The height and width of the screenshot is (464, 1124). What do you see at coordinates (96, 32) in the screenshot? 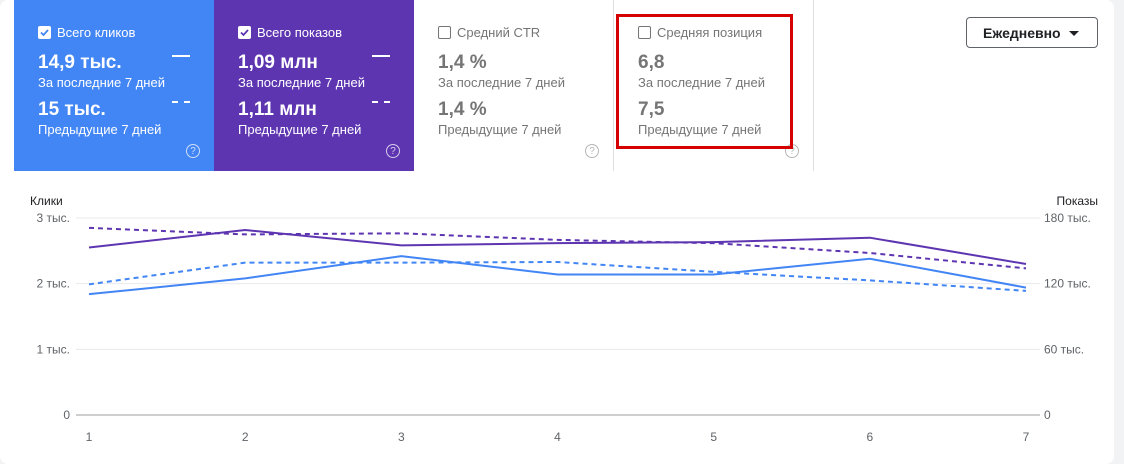
I see `tile-label: Всего кликов` at bounding box center [96, 32].